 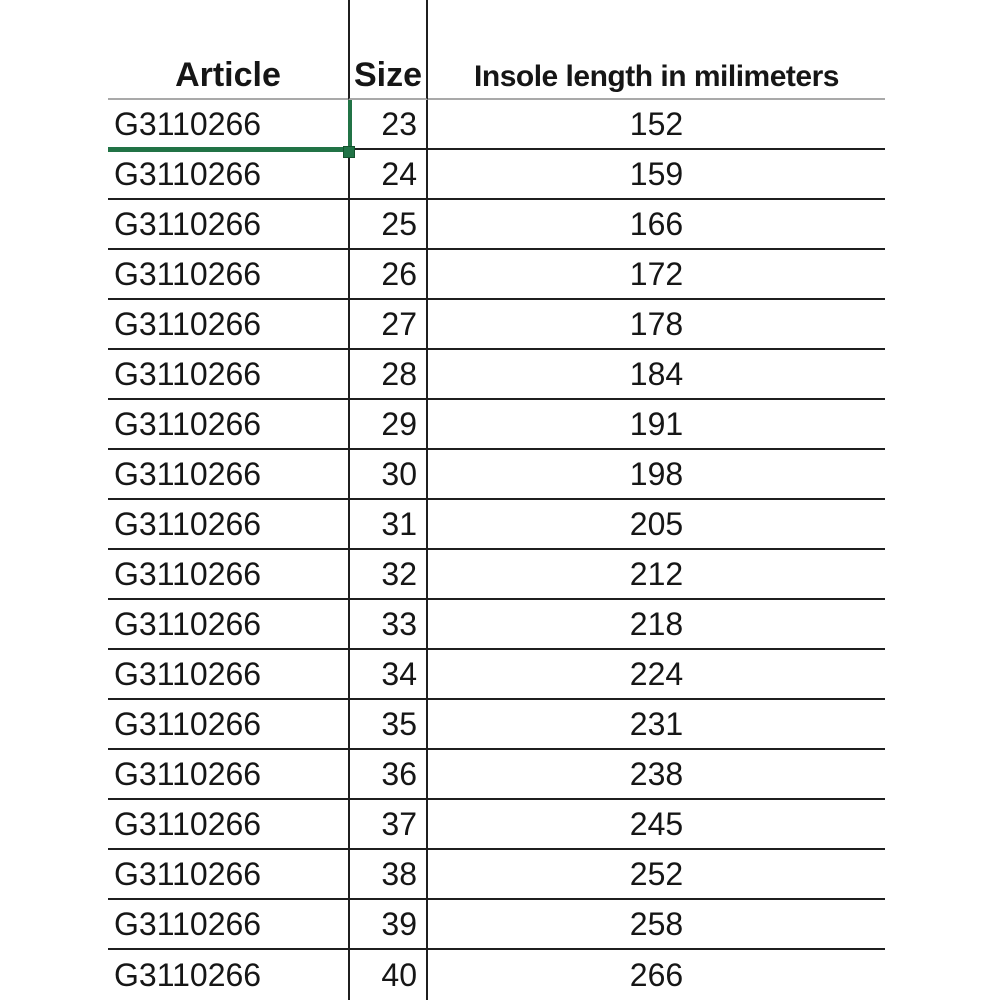 I want to click on cell-size: 33, so click(x=388, y=625).